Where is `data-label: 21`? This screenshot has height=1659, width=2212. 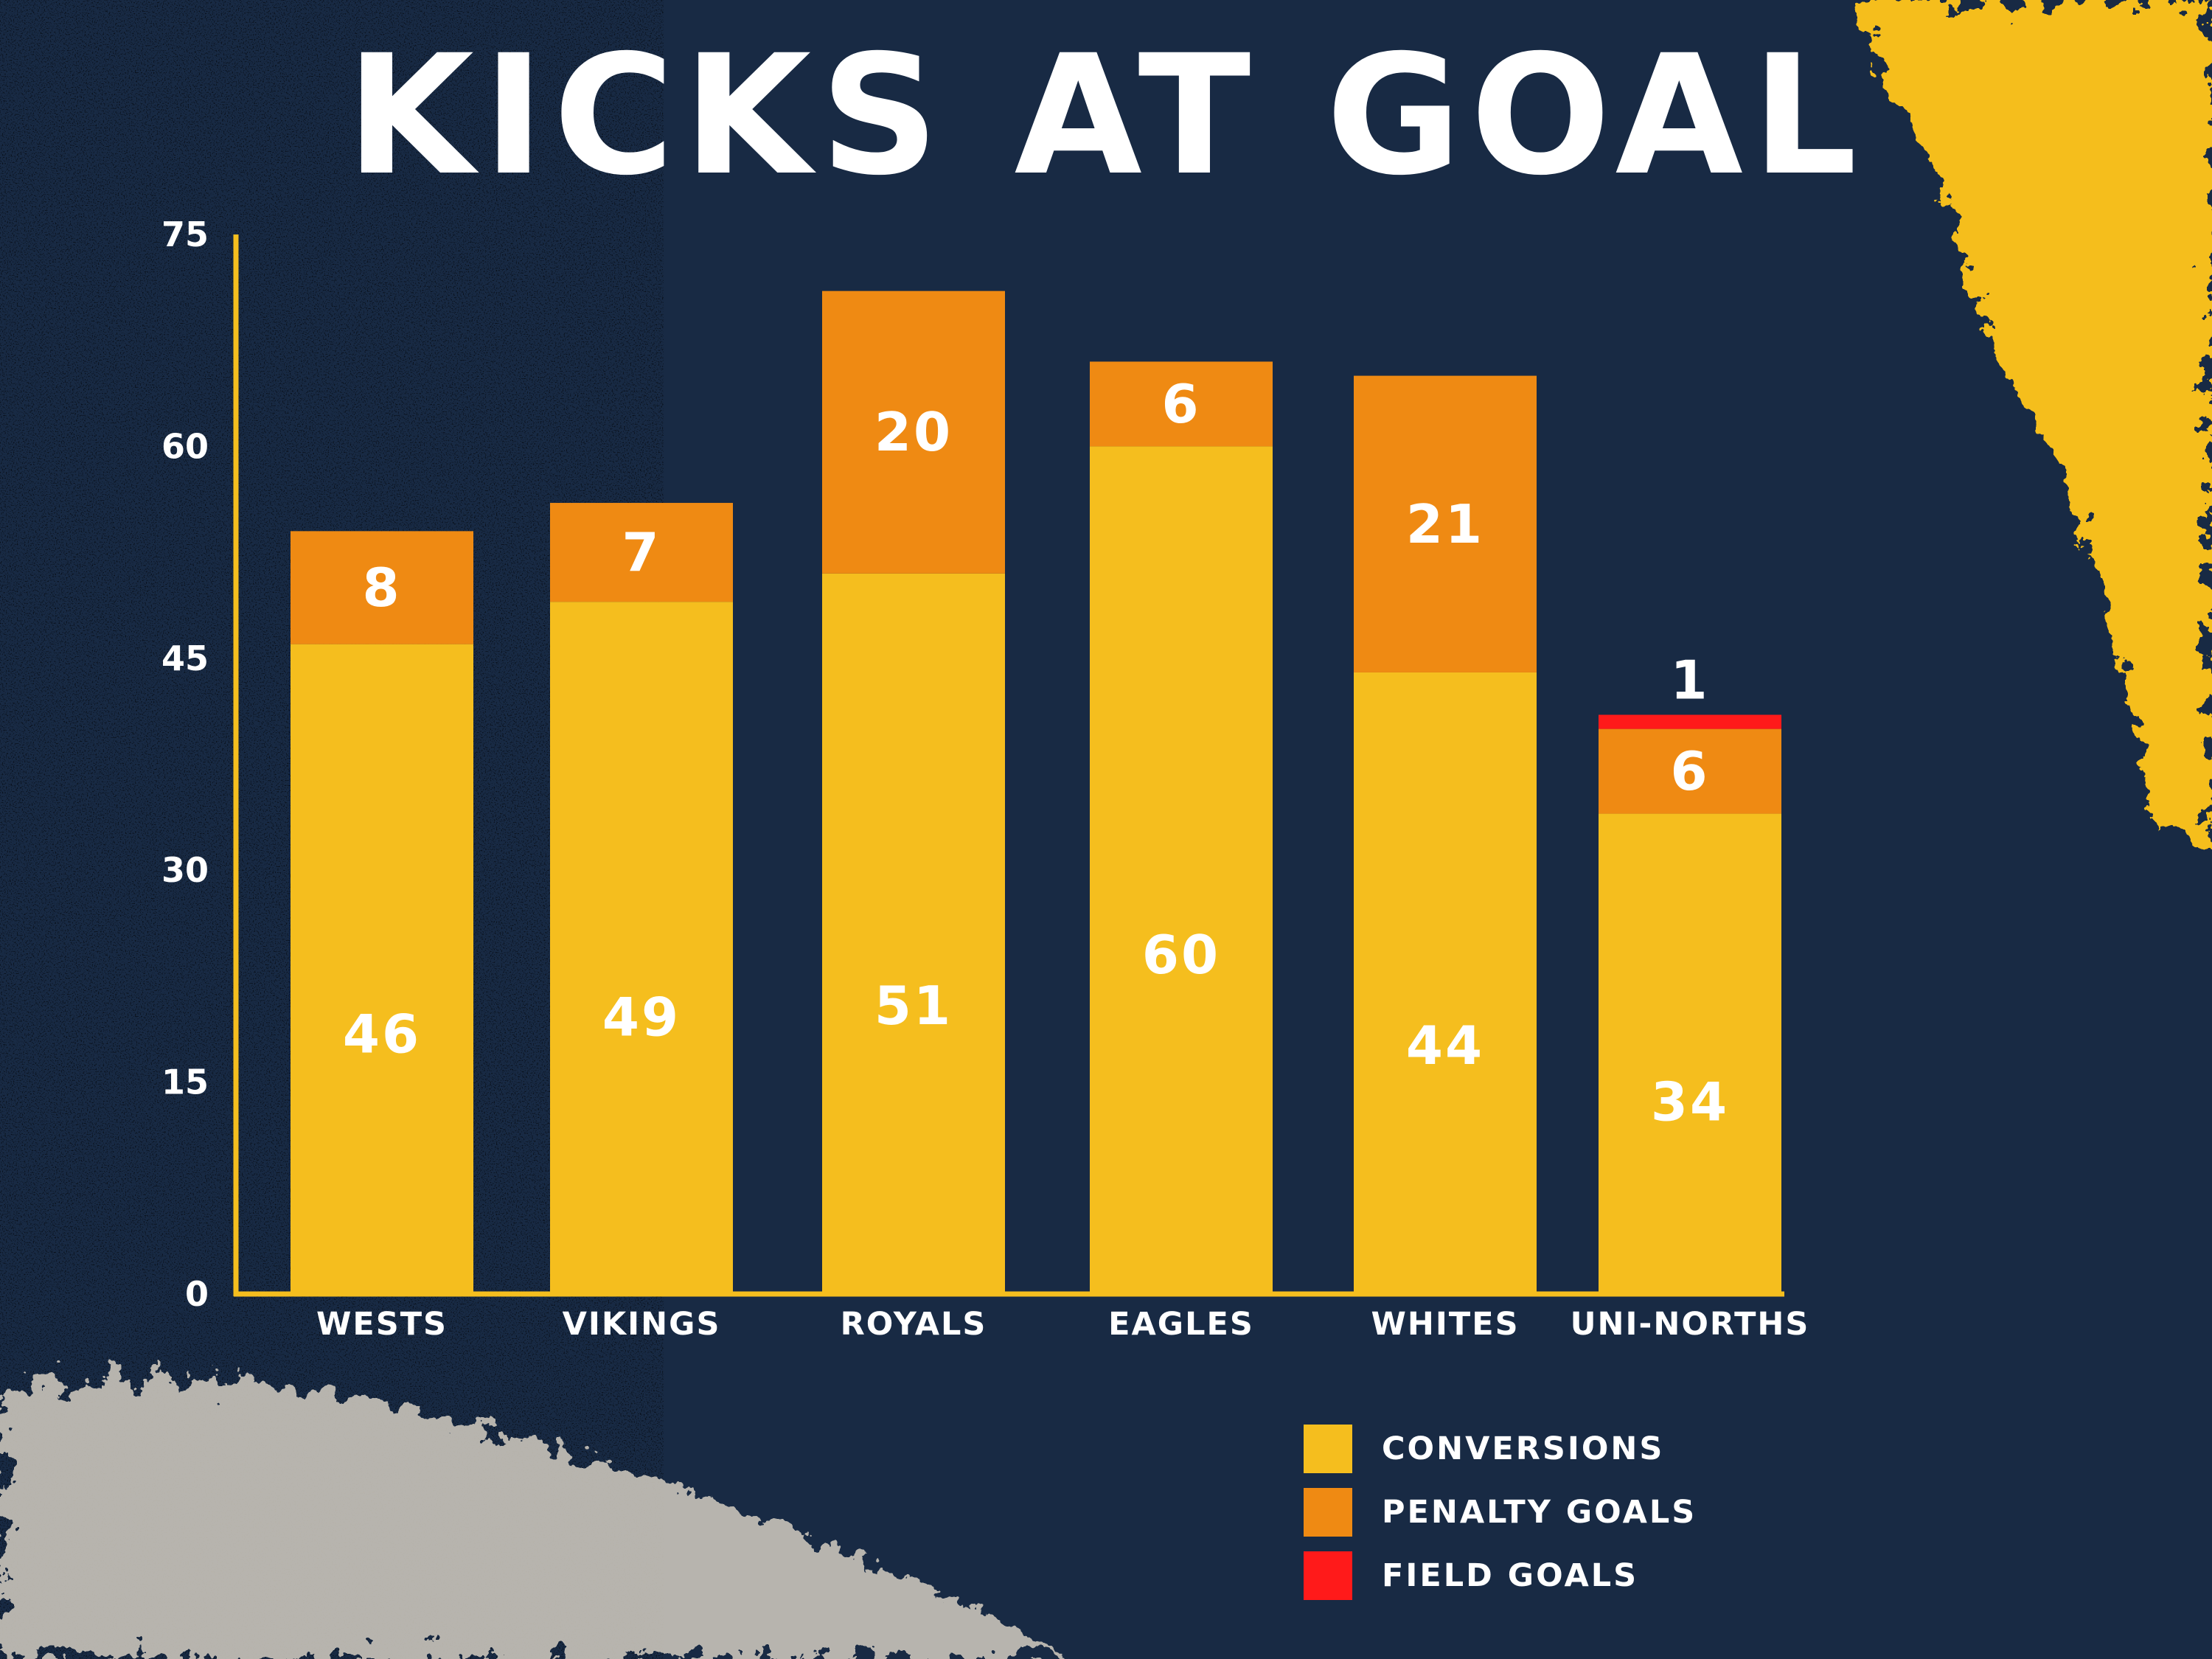 data-label: 21 is located at coordinates (1445, 524).